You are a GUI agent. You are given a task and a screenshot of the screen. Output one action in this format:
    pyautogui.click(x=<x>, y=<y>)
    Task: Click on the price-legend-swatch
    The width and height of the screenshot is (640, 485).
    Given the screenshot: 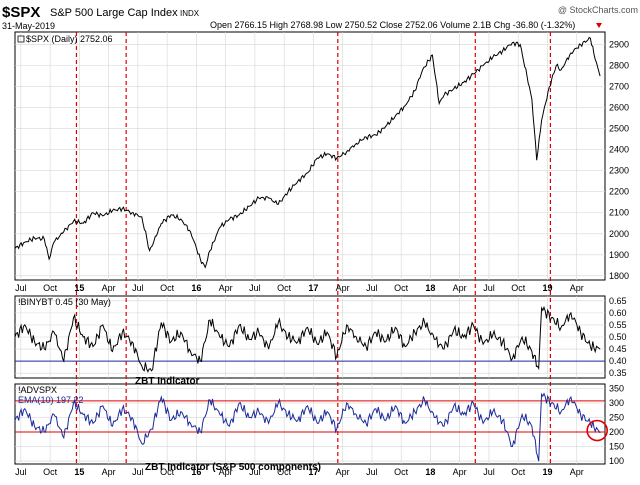 What is the action you would take?
    pyautogui.click(x=21, y=39)
    